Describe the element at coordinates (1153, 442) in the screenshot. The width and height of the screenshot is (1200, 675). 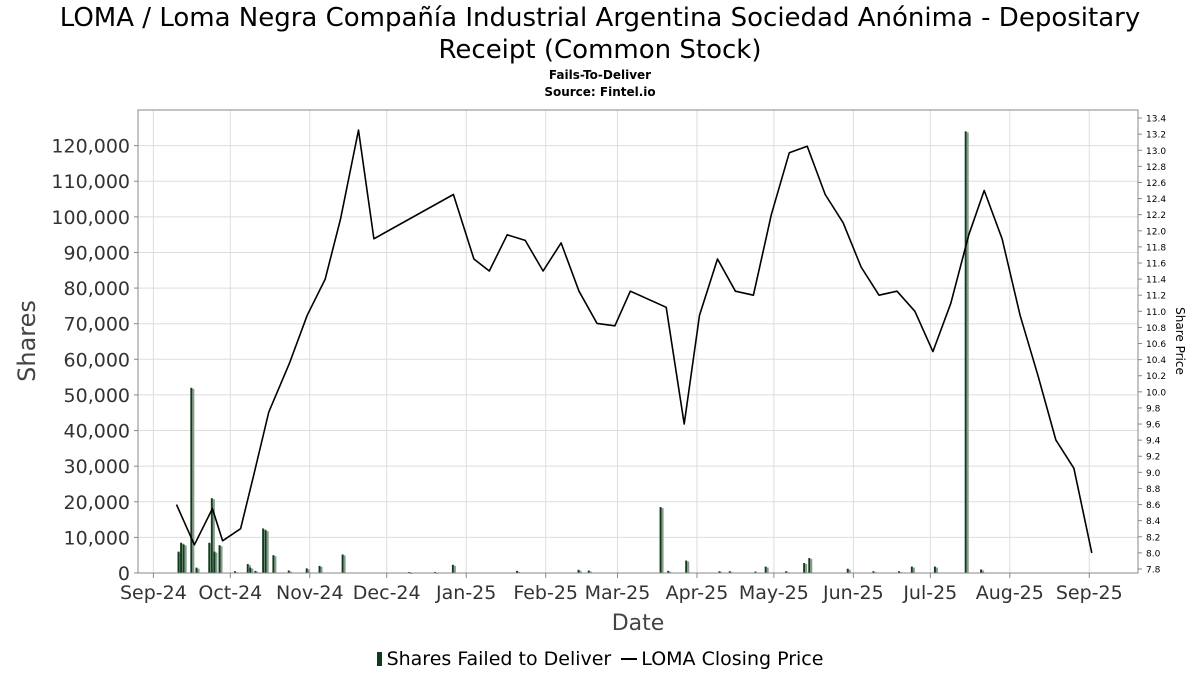
I see `y2-tick-label: 9.4` at that location.